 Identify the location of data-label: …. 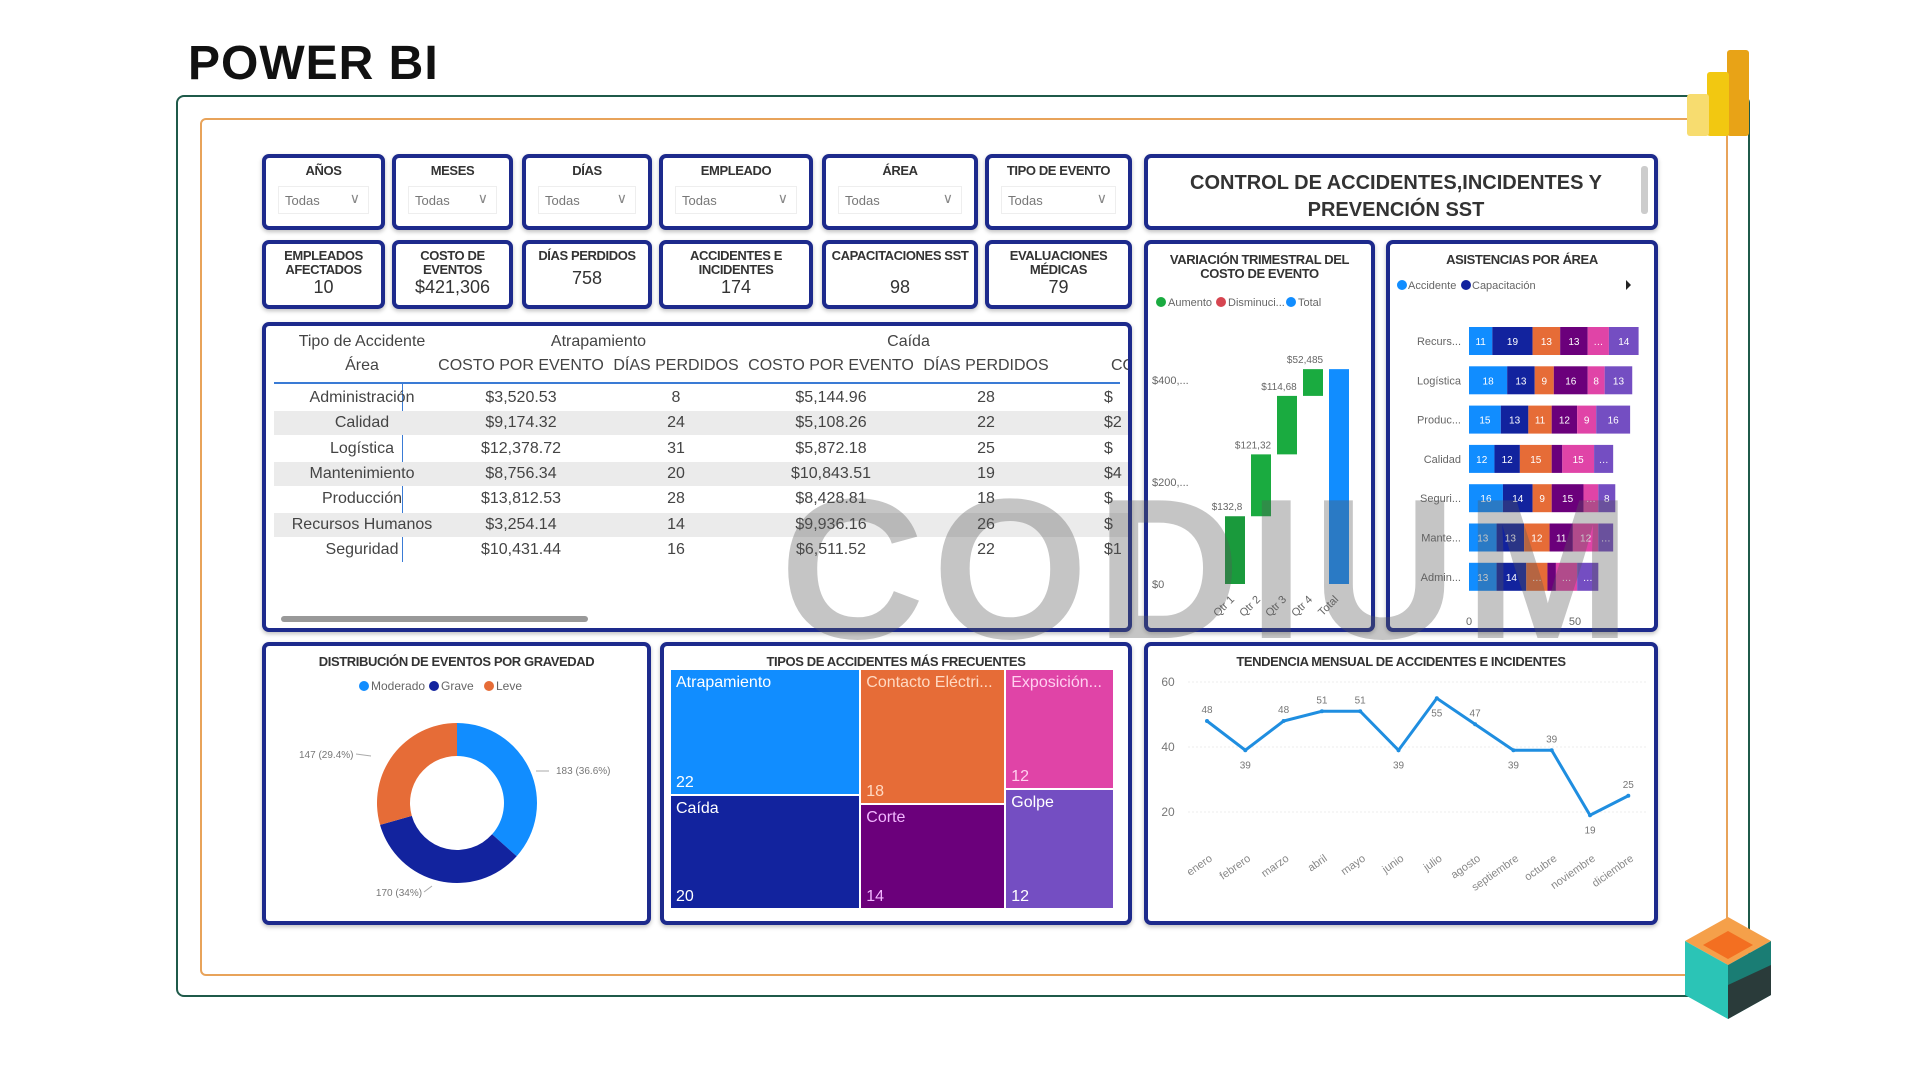
(1567, 578).